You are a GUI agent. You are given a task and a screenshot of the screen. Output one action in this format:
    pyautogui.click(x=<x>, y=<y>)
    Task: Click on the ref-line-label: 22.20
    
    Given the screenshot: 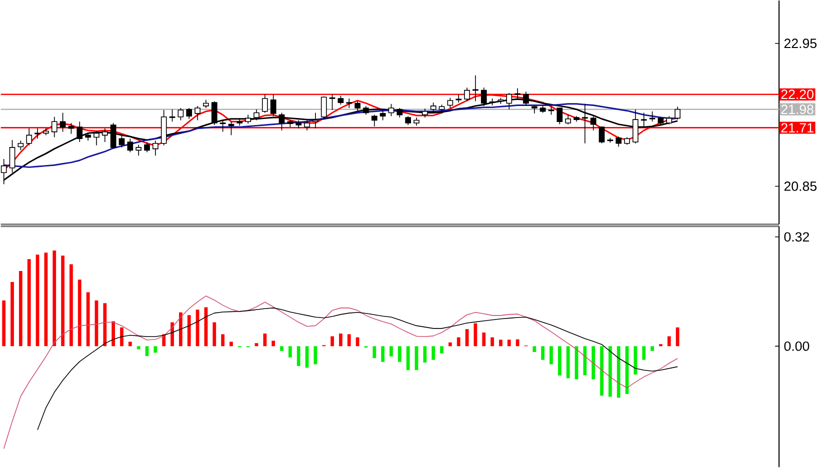 What is the action you would take?
    pyautogui.click(x=797, y=95)
    